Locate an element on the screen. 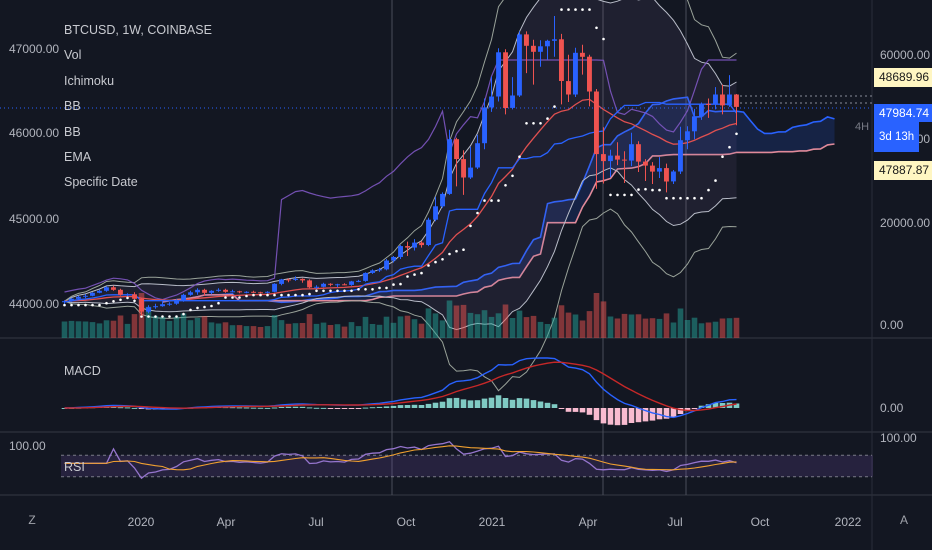  right-axis-tick: 20000.00 is located at coordinates (905, 223).